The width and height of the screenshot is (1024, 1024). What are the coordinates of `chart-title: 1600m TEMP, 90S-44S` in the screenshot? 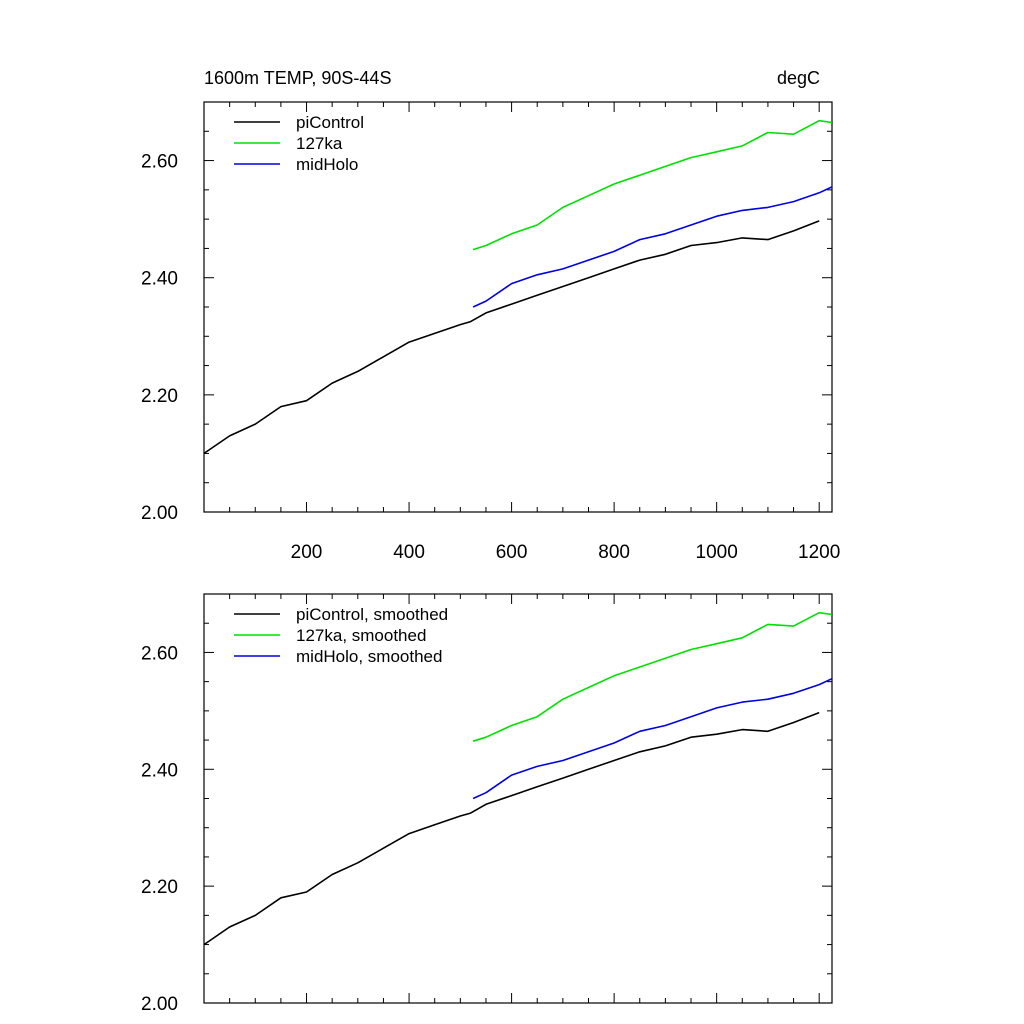 It's located at (297, 78).